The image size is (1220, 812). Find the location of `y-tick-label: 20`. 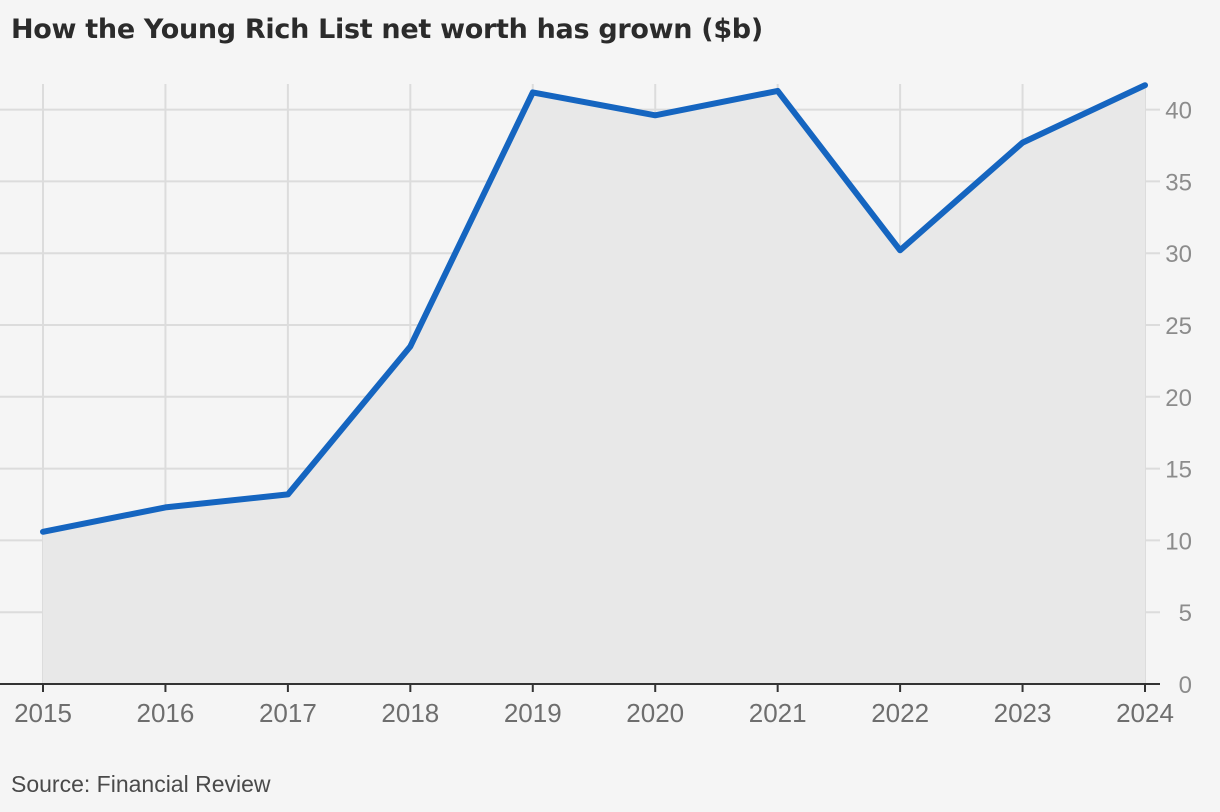

y-tick-label: 20 is located at coordinates (1178, 398).